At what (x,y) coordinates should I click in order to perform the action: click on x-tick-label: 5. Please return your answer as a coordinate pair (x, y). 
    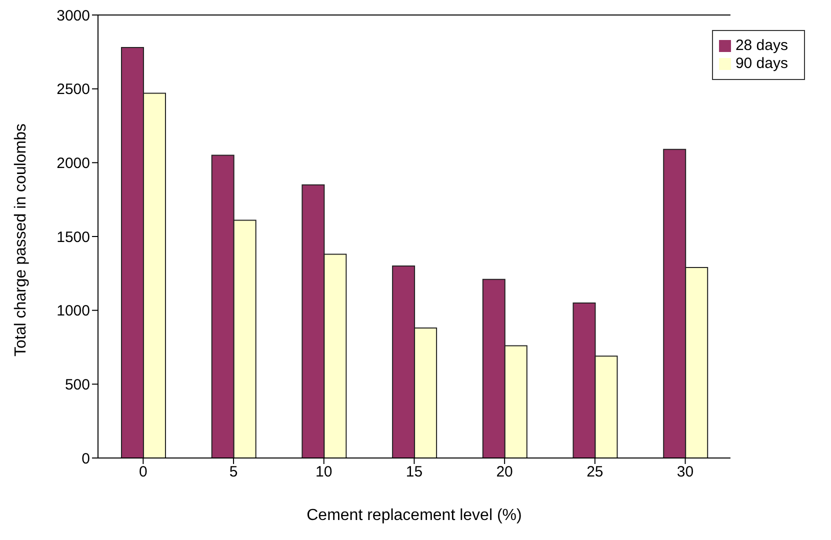
    Looking at the image, I should click on (233, 472).